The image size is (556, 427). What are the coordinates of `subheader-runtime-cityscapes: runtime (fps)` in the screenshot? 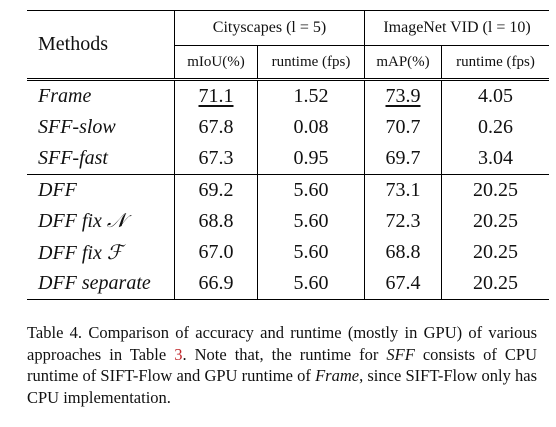 It's located at (311, 62).